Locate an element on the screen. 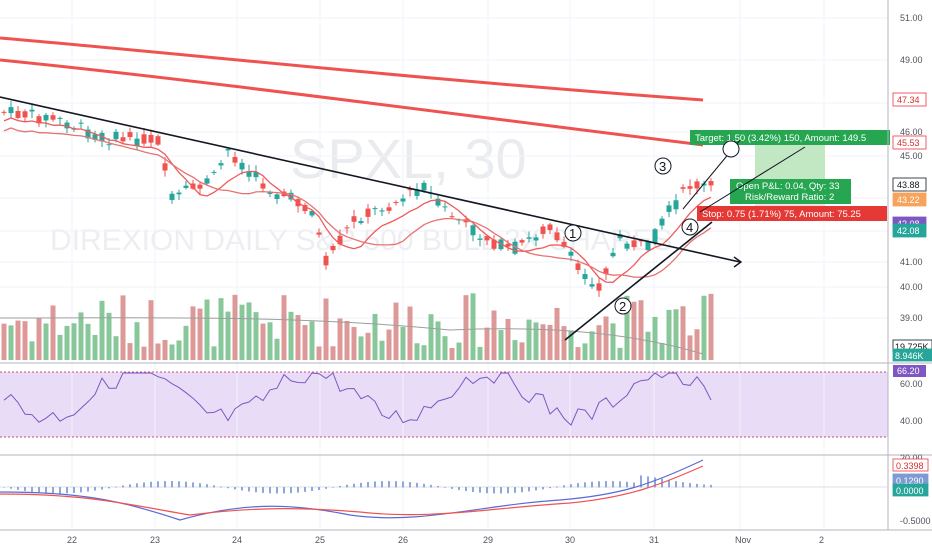 The image size is (932, 550). time-tick-label: 30 is located at coordinates (570, 540).